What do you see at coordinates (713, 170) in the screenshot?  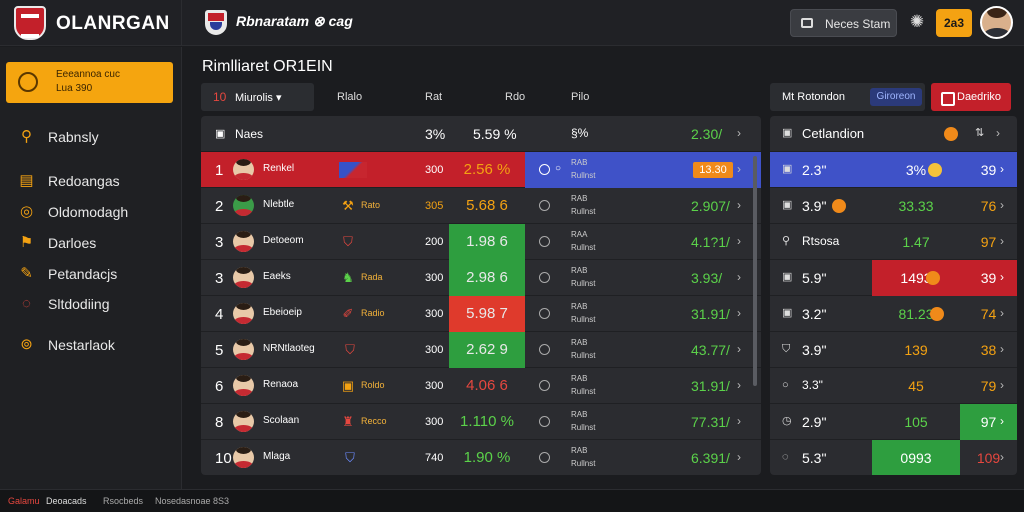 I see `odd-badge: 13.30` at bounding box center [713, 170].